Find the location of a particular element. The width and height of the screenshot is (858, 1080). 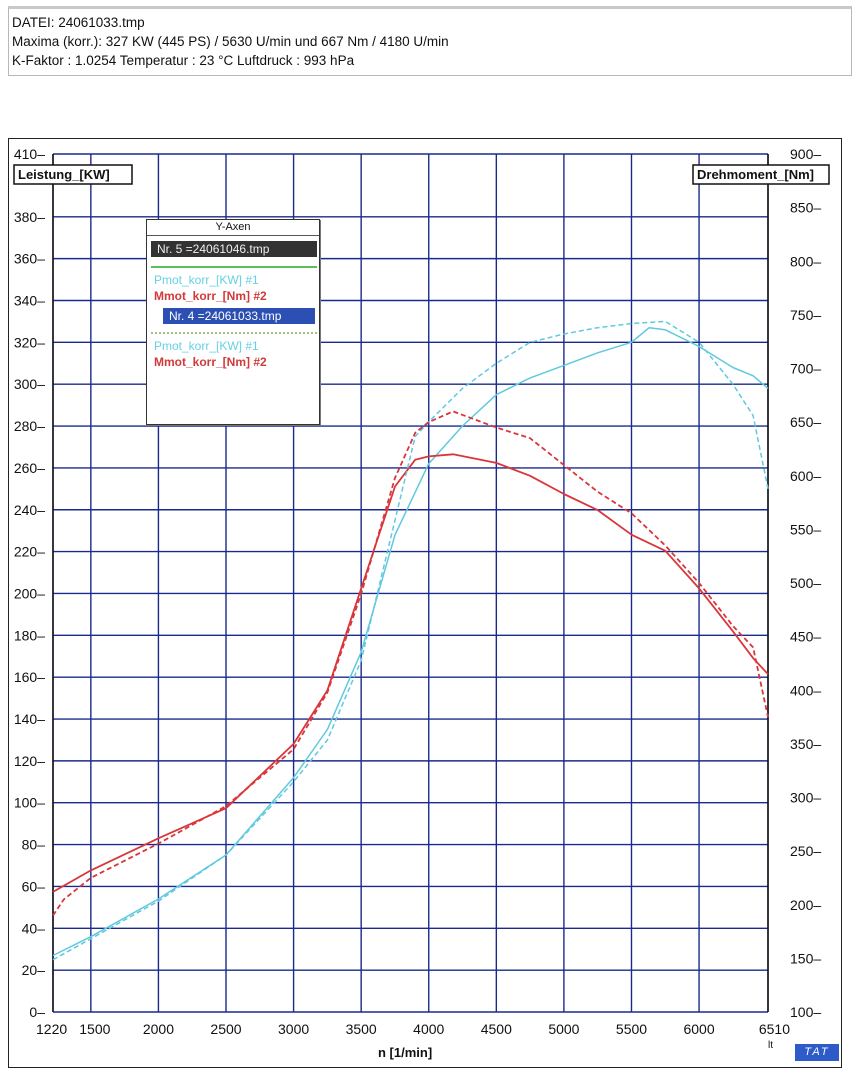

left-axis-title-box: Leistung_[KW] is located at coordinates (73, 174).